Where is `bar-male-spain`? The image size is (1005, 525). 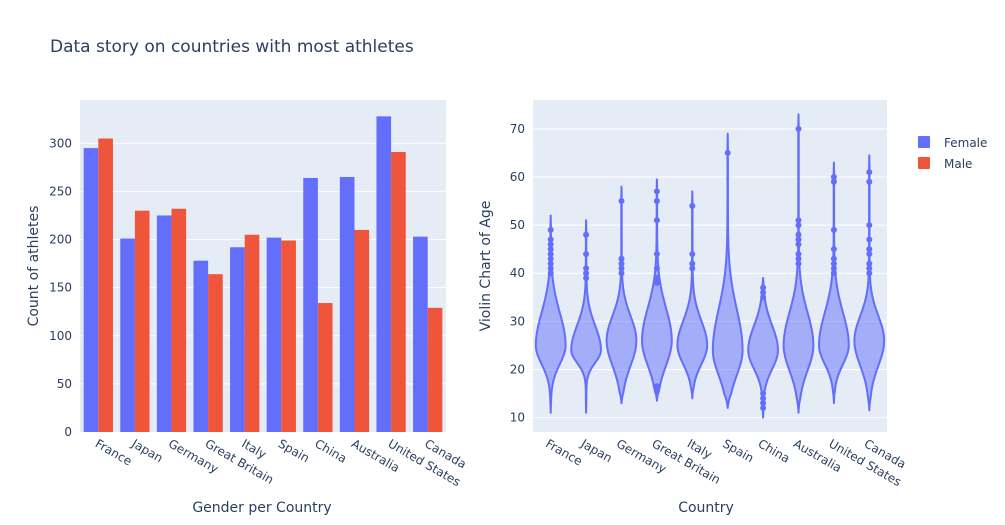 bar-male-spain is located at coordinates (288, 336).